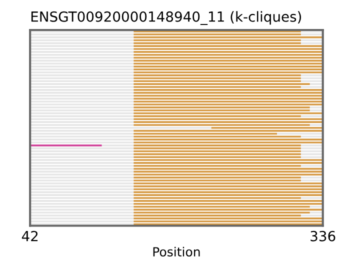 The width and height of the screenshot is (354, 261). I want to click on x-tick-label: 42, so click(30, 236).